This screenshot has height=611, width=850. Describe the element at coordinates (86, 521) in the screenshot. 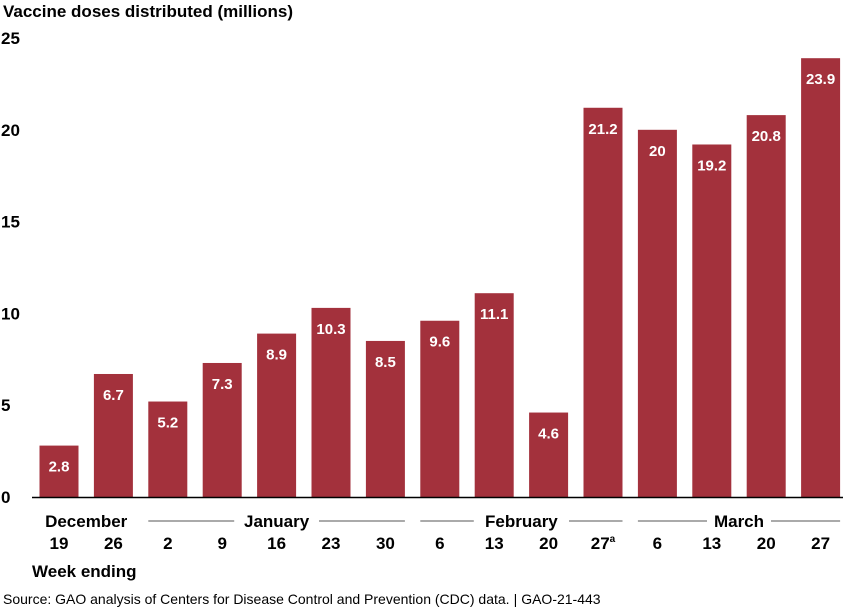

I see `month-label: December` at that location.